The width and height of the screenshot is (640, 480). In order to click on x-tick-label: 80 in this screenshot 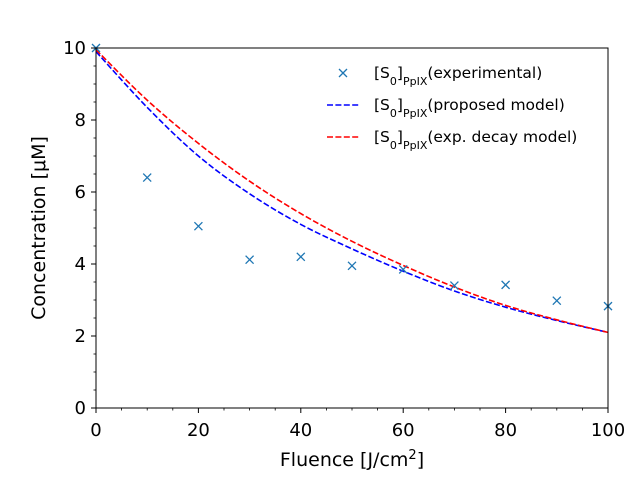, I will do `click(505, 430)`.